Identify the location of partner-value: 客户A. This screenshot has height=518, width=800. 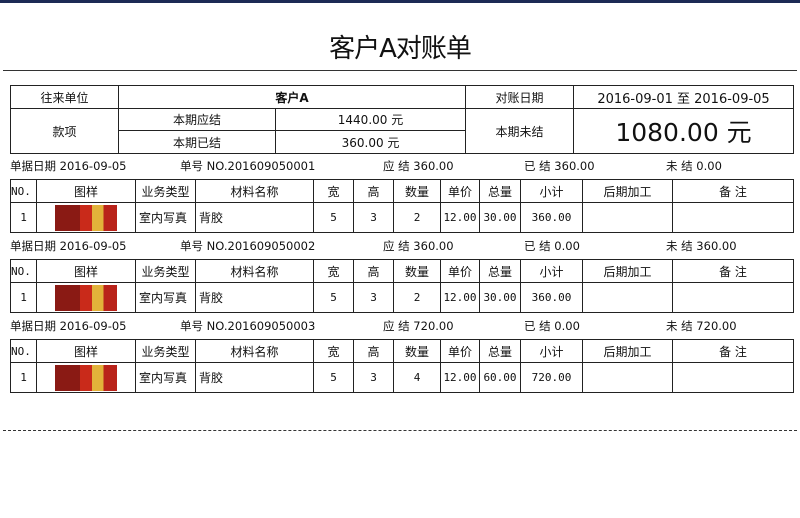
(292, 97).